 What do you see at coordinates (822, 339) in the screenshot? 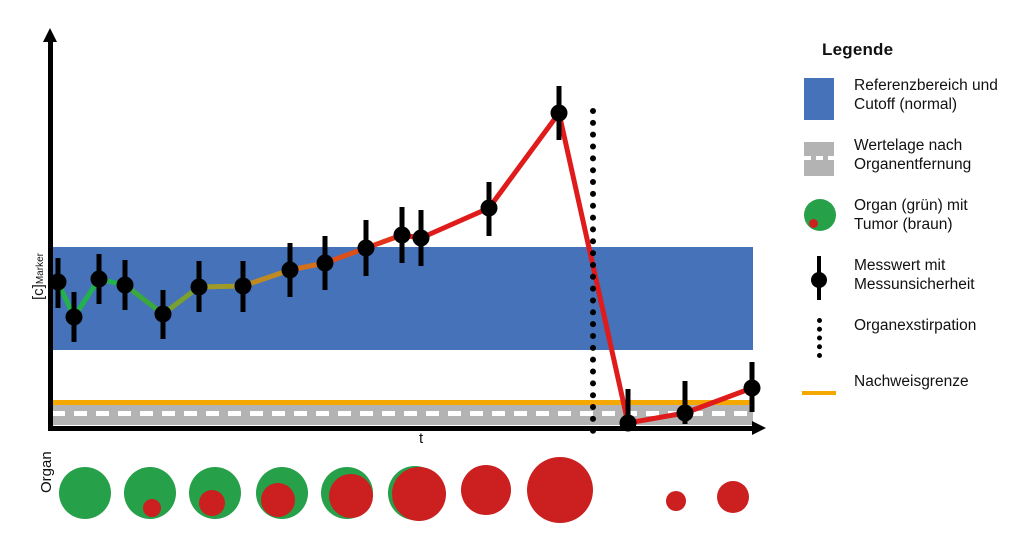
I see `extirpation-dotted-line-icon` at bounding box center [822, 339].